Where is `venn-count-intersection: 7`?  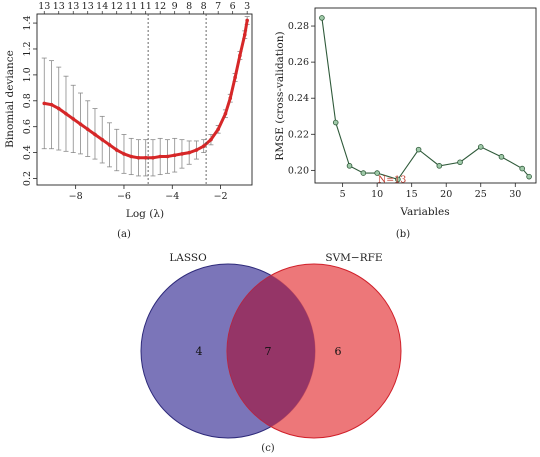 venn-count-intersection: 7 is located at coordinates (268, 351).